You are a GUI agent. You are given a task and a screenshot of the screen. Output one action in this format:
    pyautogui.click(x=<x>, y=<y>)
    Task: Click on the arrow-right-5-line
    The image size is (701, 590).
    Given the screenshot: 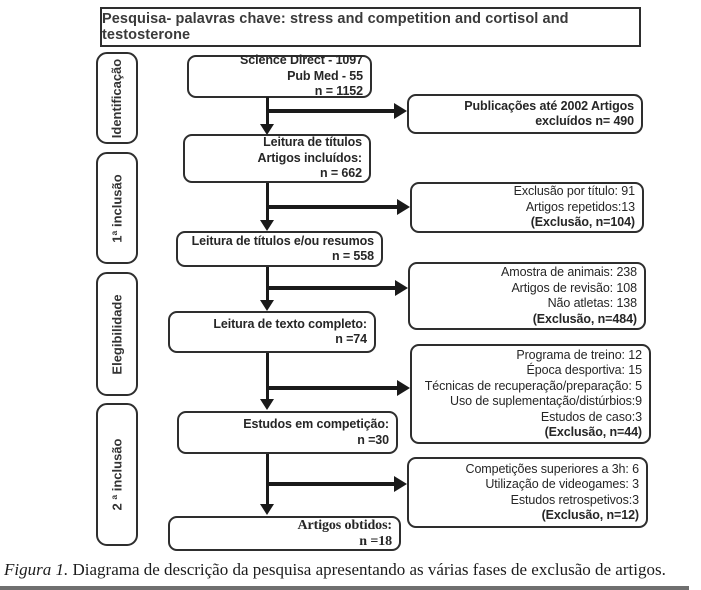 What is the action you would take?
    pyautogui.click(x=331, y=484)
    